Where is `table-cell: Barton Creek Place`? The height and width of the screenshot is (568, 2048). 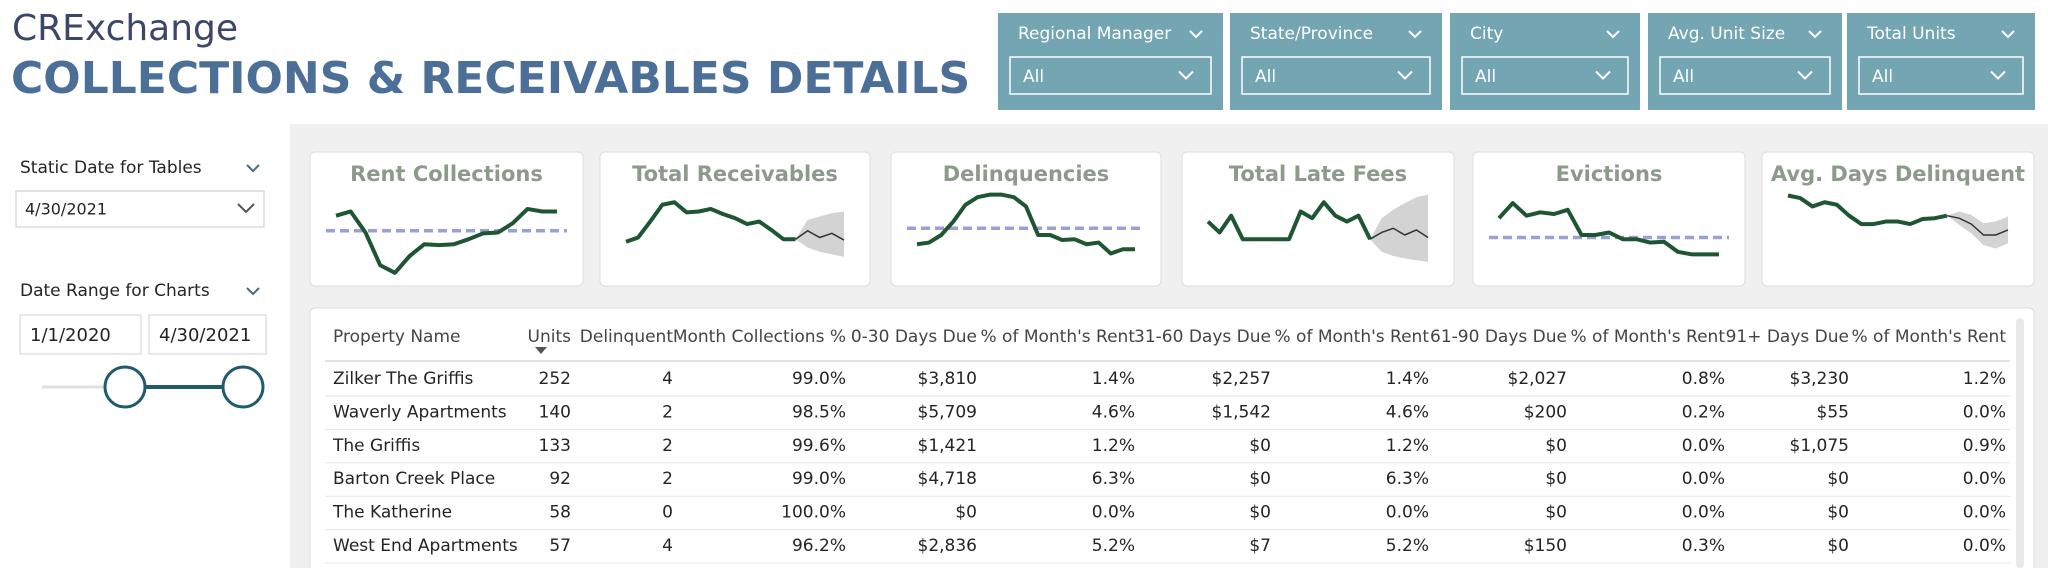
table-cell: Barton Creek Place is located at coordinates (414, 479).